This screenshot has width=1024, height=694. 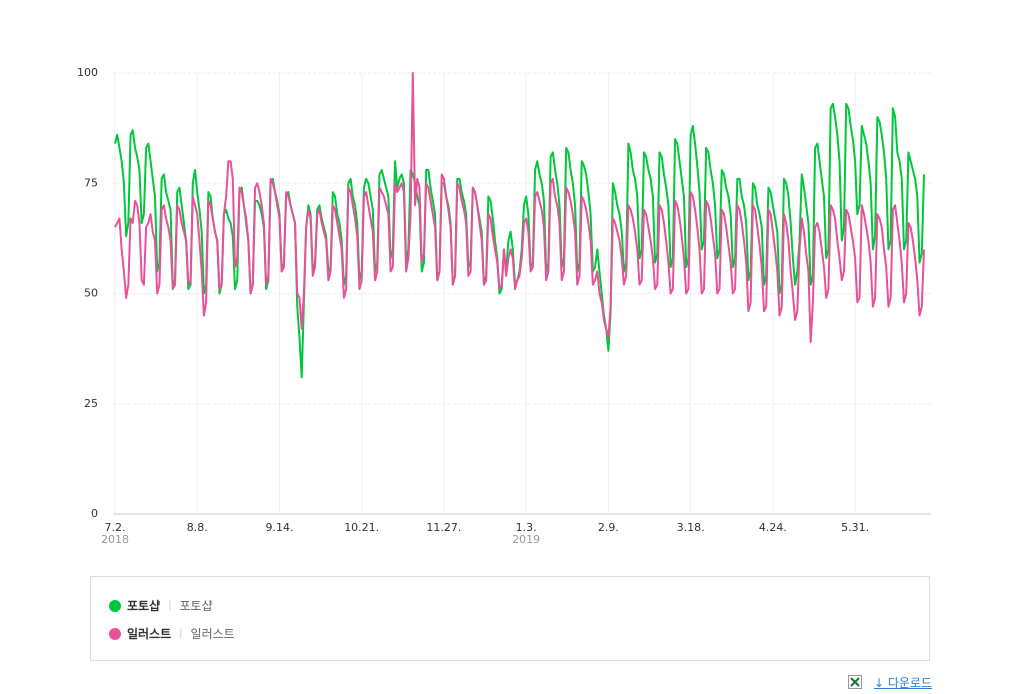 What do you see at coordinates (510, 618) in the screenshot?
I see `legend: 포토샵 | 포토샵 일러스트 | 일러스트` at bounding box center [510, 618].